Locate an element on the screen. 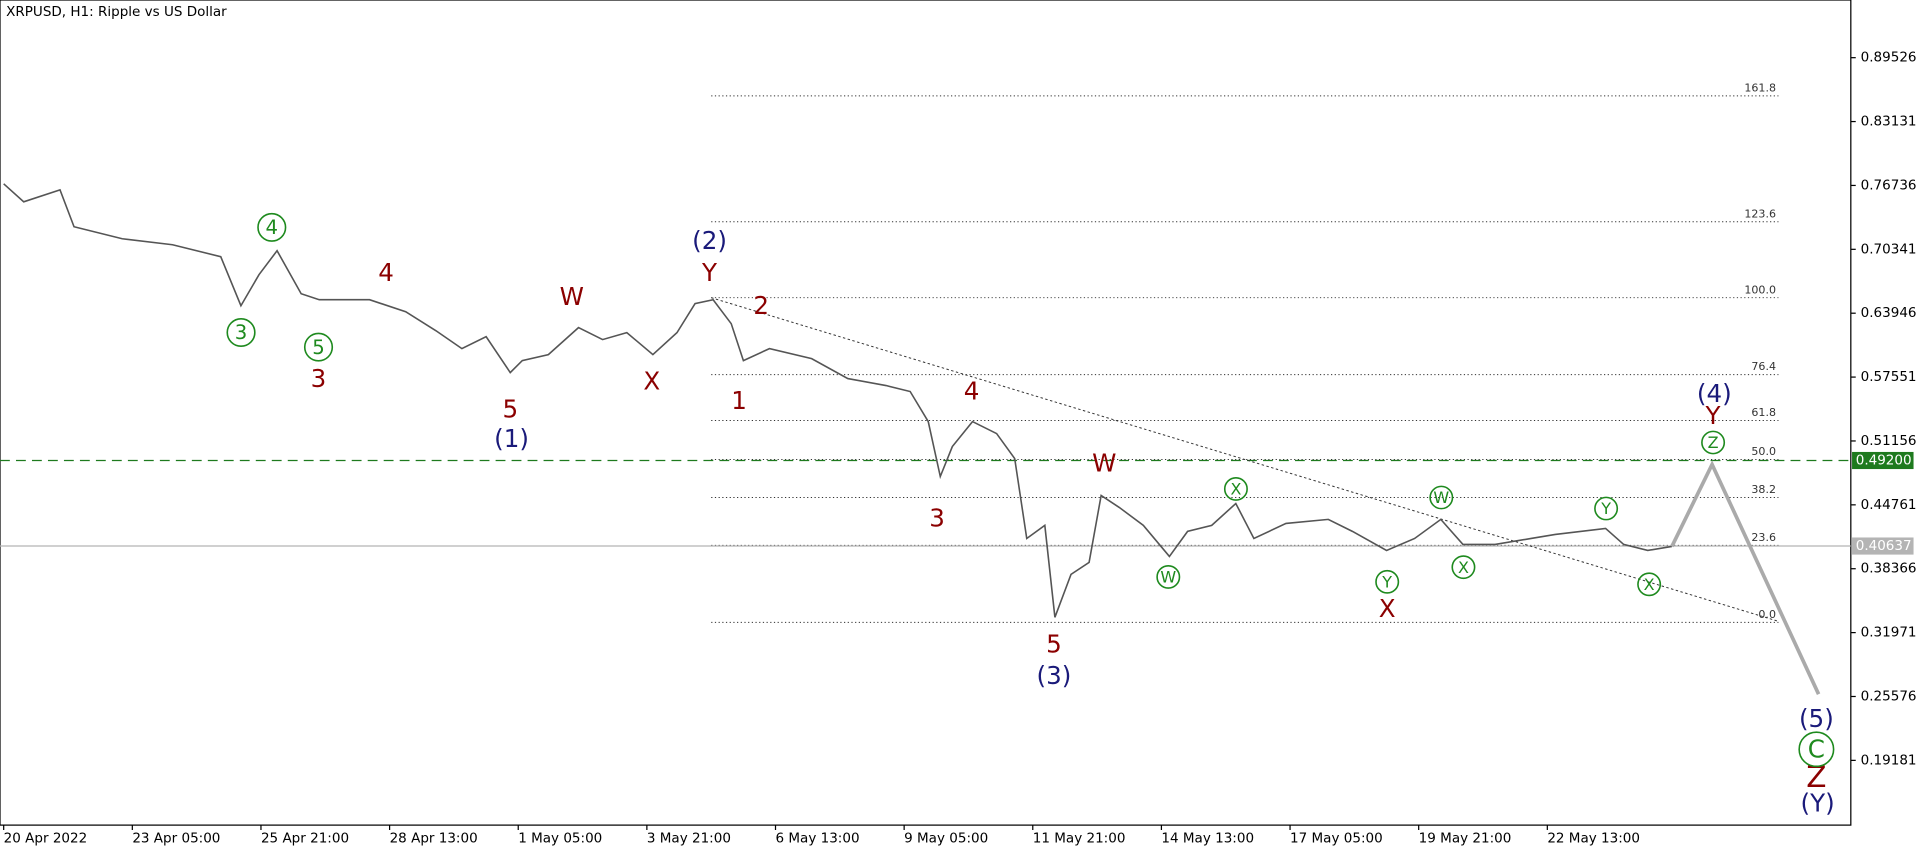 The image size is (1916, 852). wave-label: 1 is located at coordinates (739, 400).